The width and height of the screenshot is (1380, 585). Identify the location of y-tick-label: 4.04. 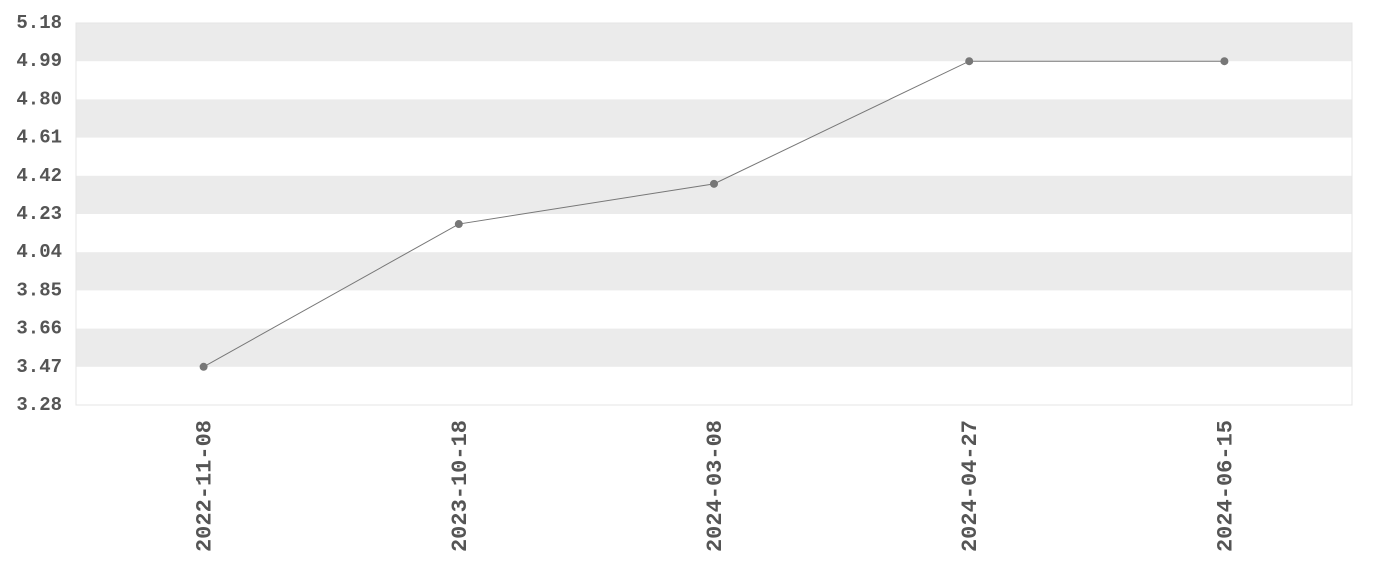
(39, 252).